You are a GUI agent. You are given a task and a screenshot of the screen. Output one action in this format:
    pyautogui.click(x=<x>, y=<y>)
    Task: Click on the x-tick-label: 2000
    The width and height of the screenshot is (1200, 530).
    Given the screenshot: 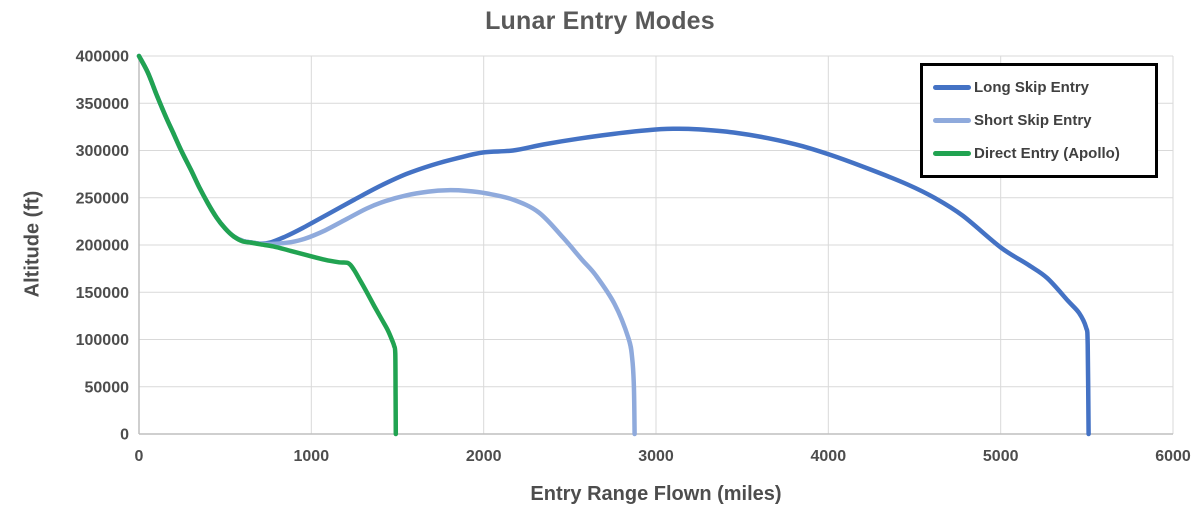 What is the action you would take?
    pyautogui.click(x=484, y=456)
    